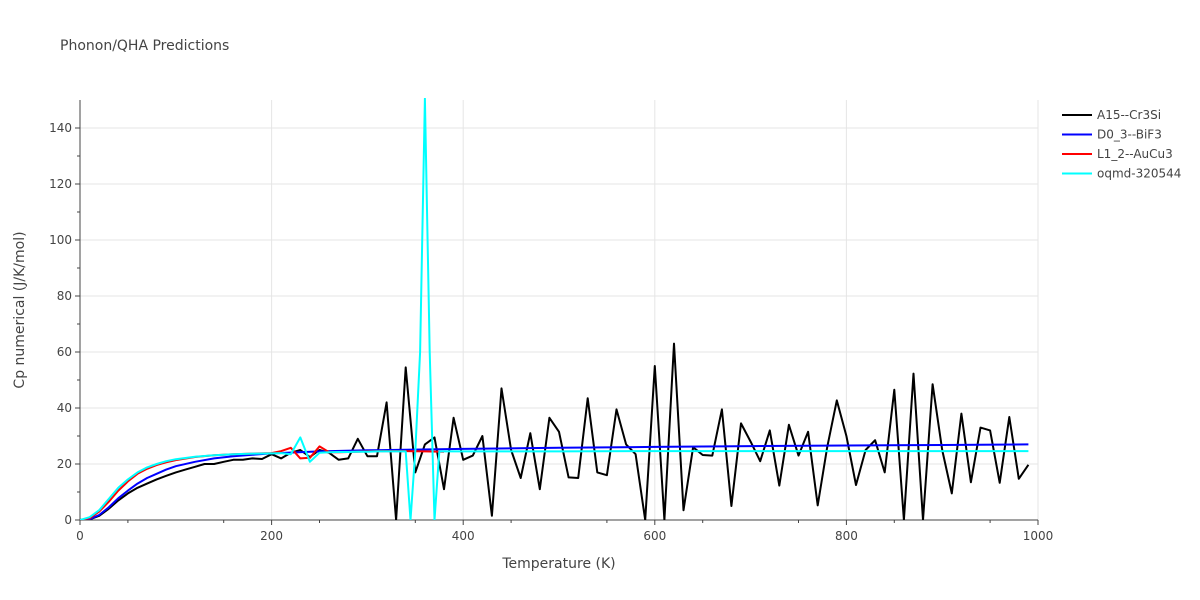 Image resolution: width=1200 pixels, height=600 pixels. I want to click on y-tick-label: 140, so click(60, 128).